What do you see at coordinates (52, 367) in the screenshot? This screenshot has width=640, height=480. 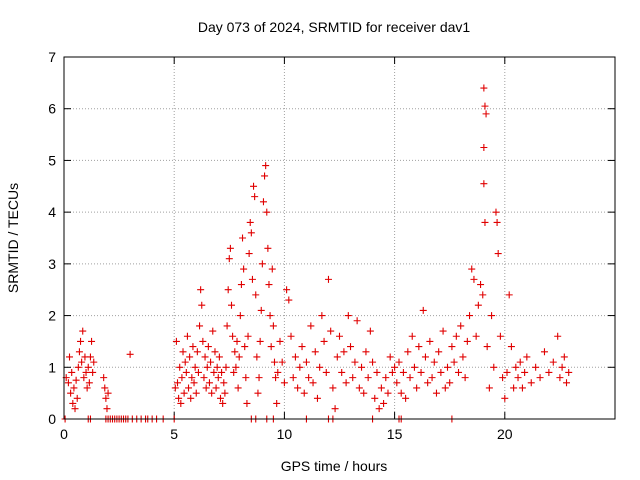 I see `y-tick-label: 1` at bounding box center [52, 367].